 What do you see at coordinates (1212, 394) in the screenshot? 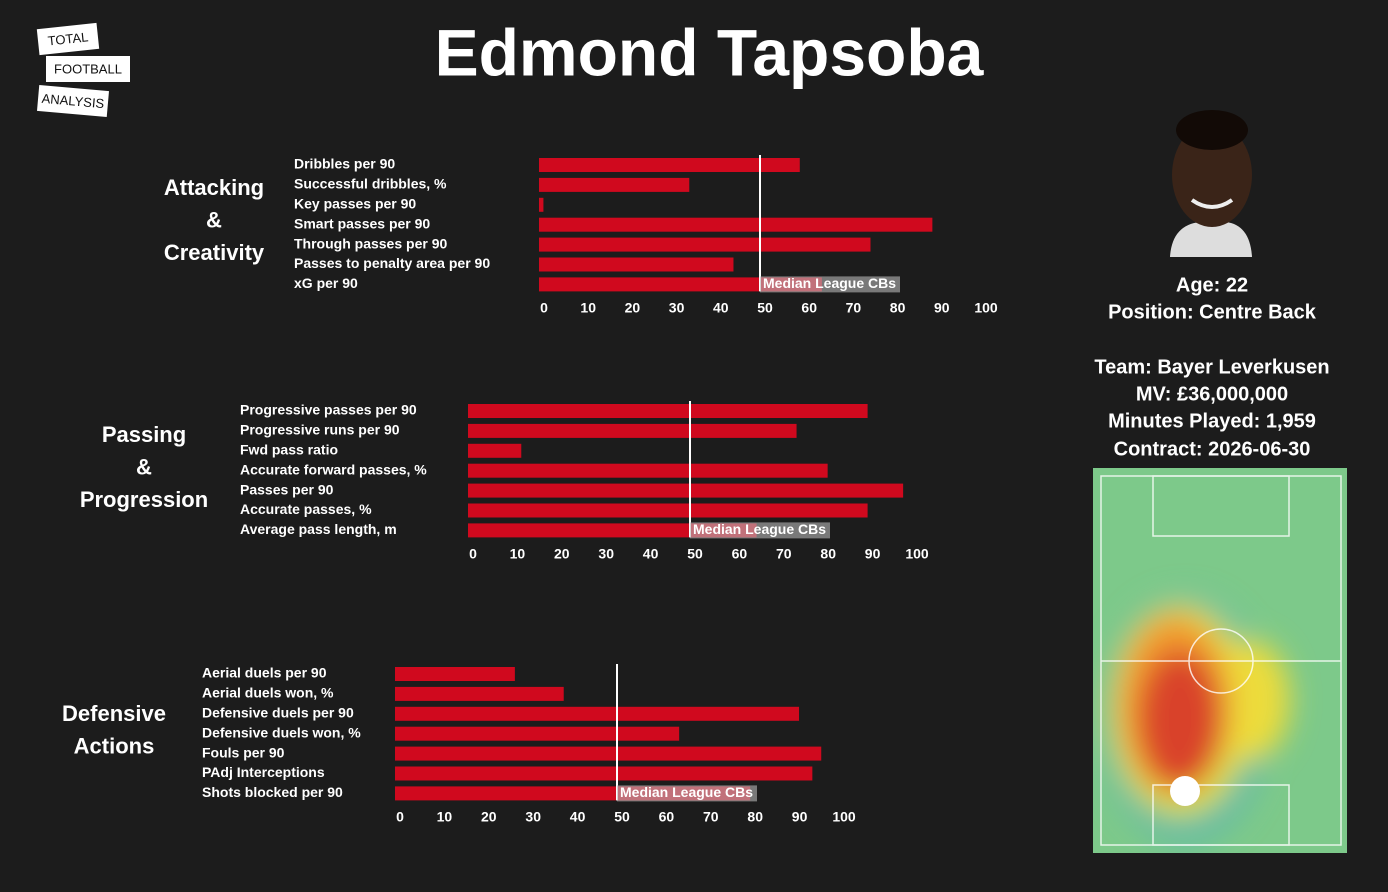
I see `player-info: MV: £36,000,000` at bounding box center [1212, 394].